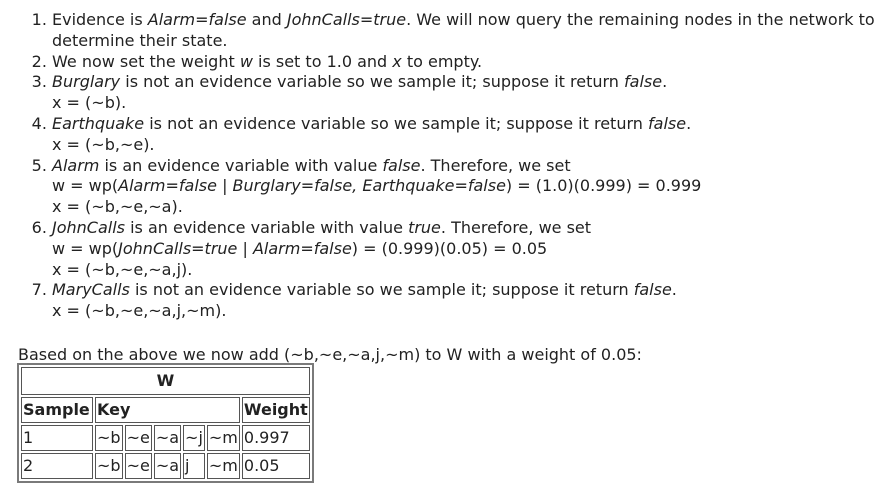 The image size is (890, 499). What do you see at coordinates (146, 61) in the screenshot?
I see `text-run: We now set the weight` at bounding box center [146, 61].